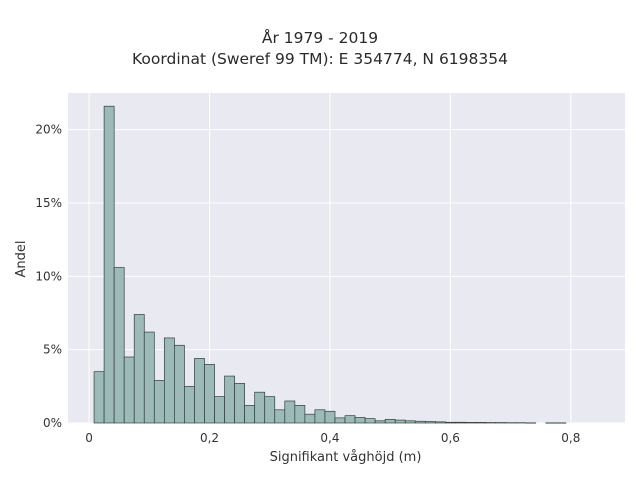 The width and height of the screenshot is (640, 480). What do you see at coordinates (450, 438) in the screenshot?
I see `x-tick-label: 0,6` at bounding box center [450, 438].